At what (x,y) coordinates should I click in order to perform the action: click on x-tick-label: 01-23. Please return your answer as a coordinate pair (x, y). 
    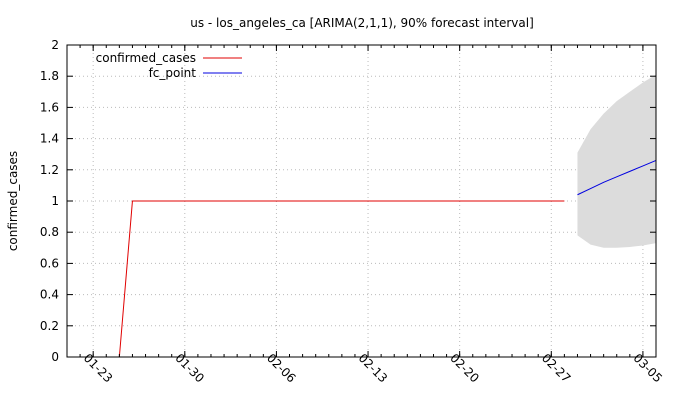
    Looking at the image, I should click on (98, 368).